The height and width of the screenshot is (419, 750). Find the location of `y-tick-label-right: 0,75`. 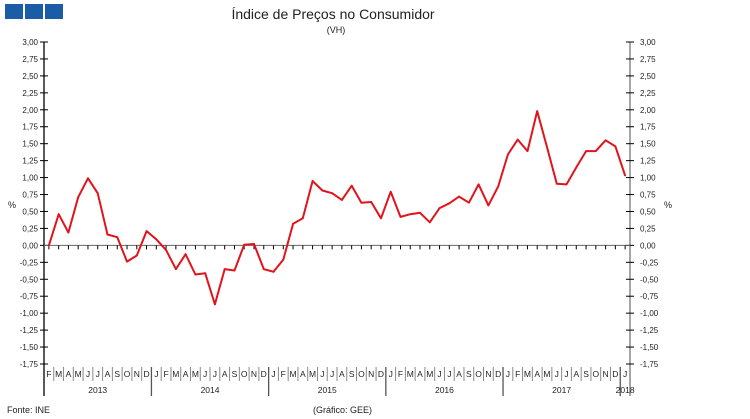

y-tick-label-right: 0,75 is located at coordinates (648, 195).